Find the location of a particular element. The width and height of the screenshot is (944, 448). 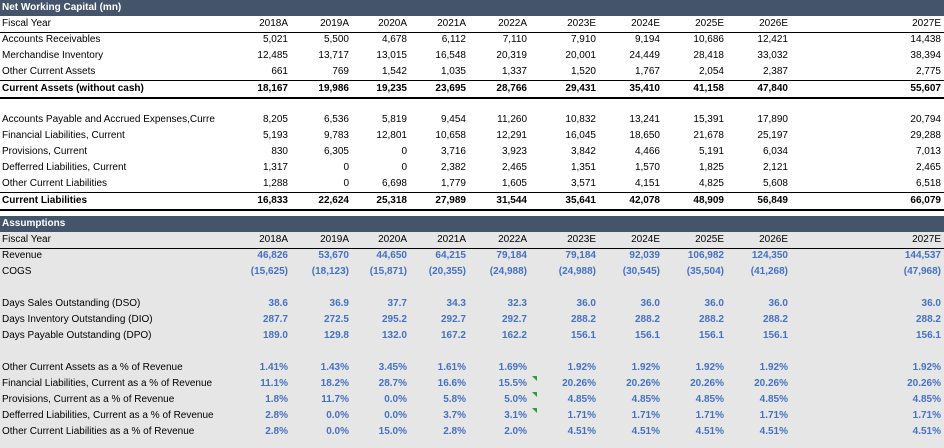

value-cell: (41,268) is located at coordinates (769, 271).